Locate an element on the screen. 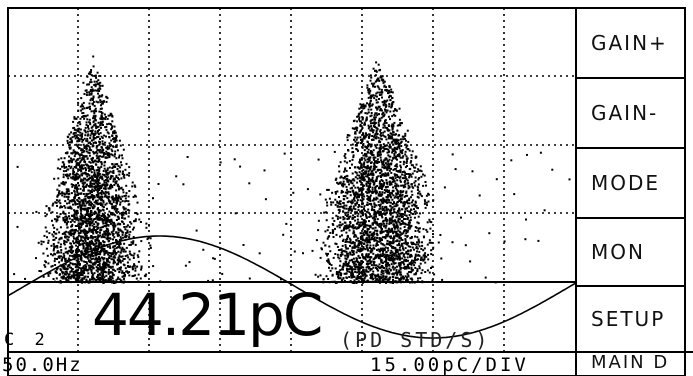 The image size is (693, 376). gain-minus-button: GAIN- is located at coordinates (625, 113).